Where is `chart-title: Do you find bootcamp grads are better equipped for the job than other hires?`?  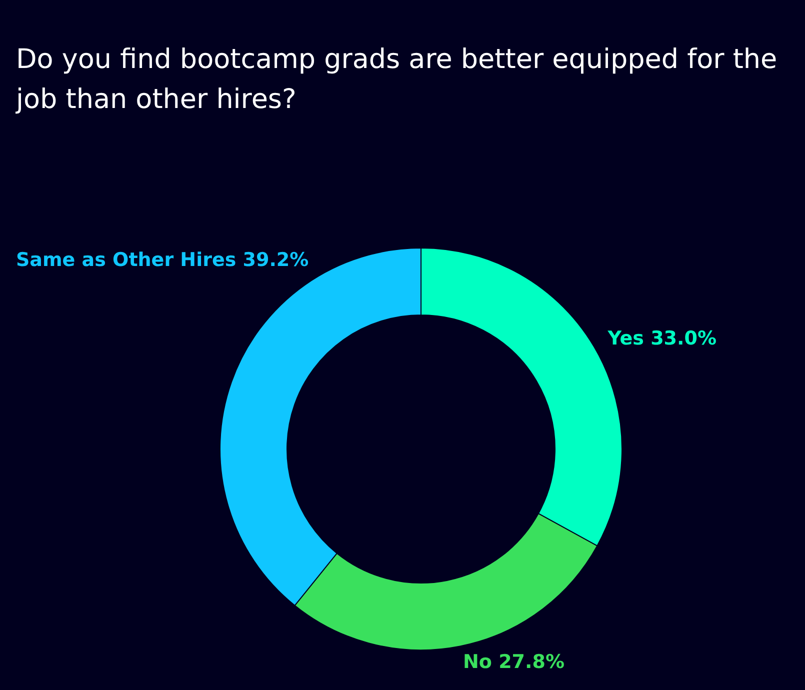 chart-title: Do you find bootcamp grads are better equipped for the job than other hires? is located at coordinates (397, 80).